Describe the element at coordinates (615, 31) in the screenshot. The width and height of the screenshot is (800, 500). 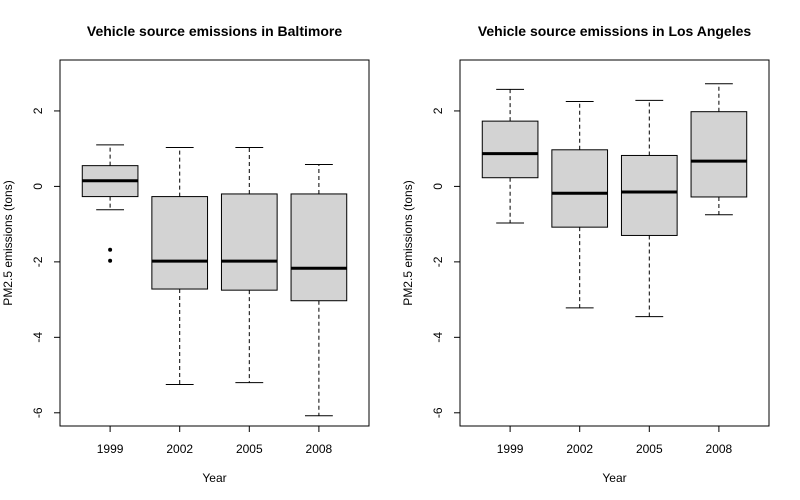
I see `chart-title: Vehicle source emissions in Los Angeles` at that location.